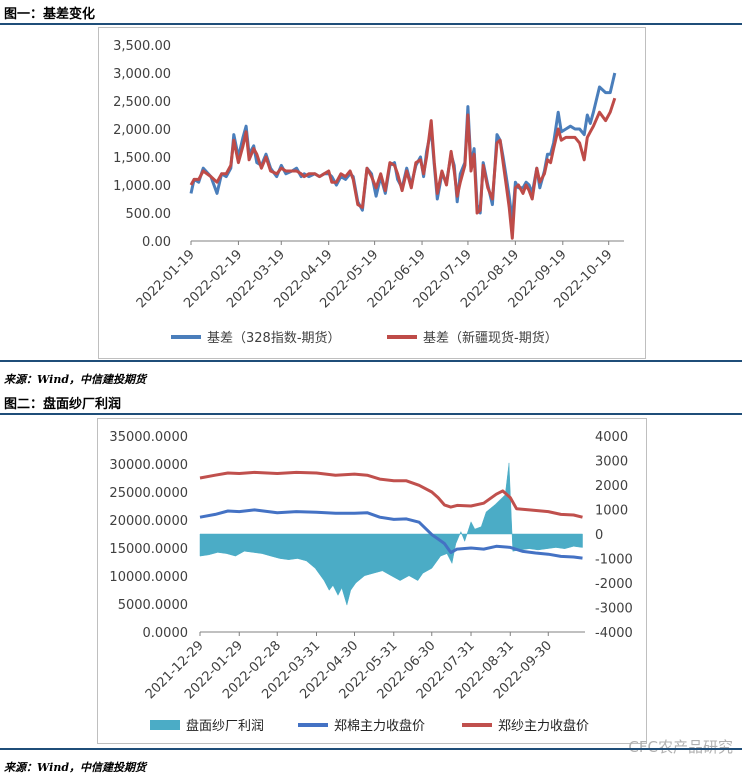 Image resolution: width=745 pixels, height=777 pixels. Describe the element at coordinates (599, 535) in the screenshot. I see `right-y-tick-label: 0` at that location.